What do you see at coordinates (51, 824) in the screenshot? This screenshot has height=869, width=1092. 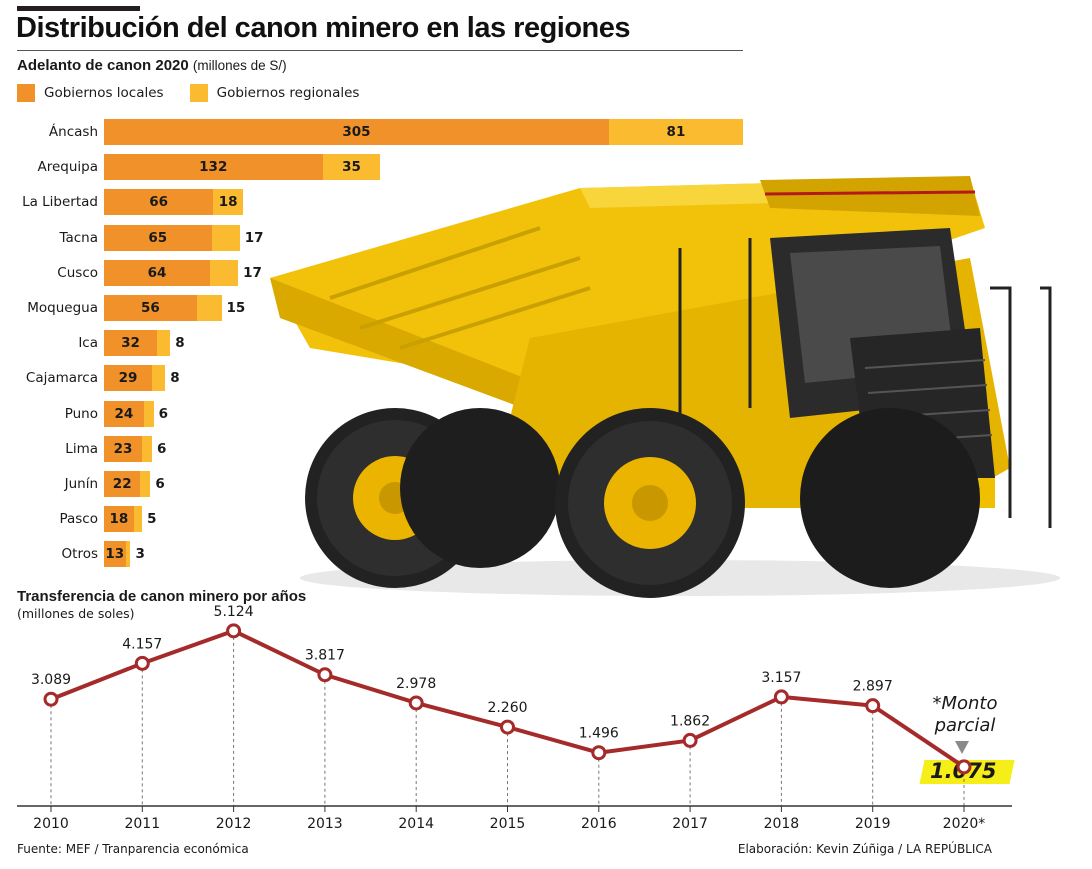 I see `x-tick-label: 2010` at bounding box center [51, 824].